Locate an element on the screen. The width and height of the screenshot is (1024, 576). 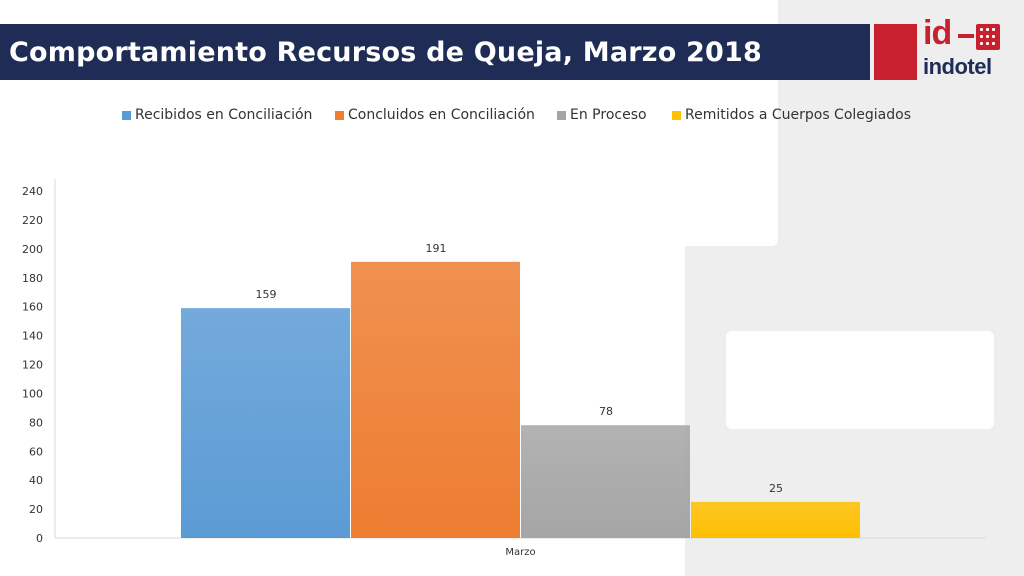
legend-label: Recibidos en Conciliación is located at coordinates (224, 115).